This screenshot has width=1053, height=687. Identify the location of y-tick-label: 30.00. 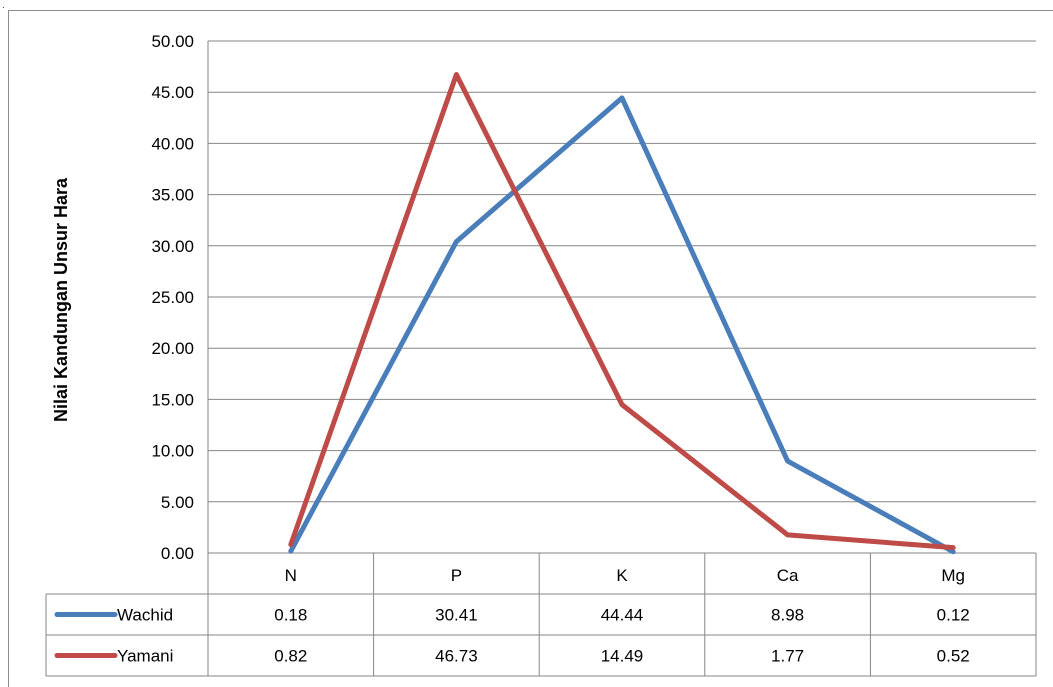
(172, 246).